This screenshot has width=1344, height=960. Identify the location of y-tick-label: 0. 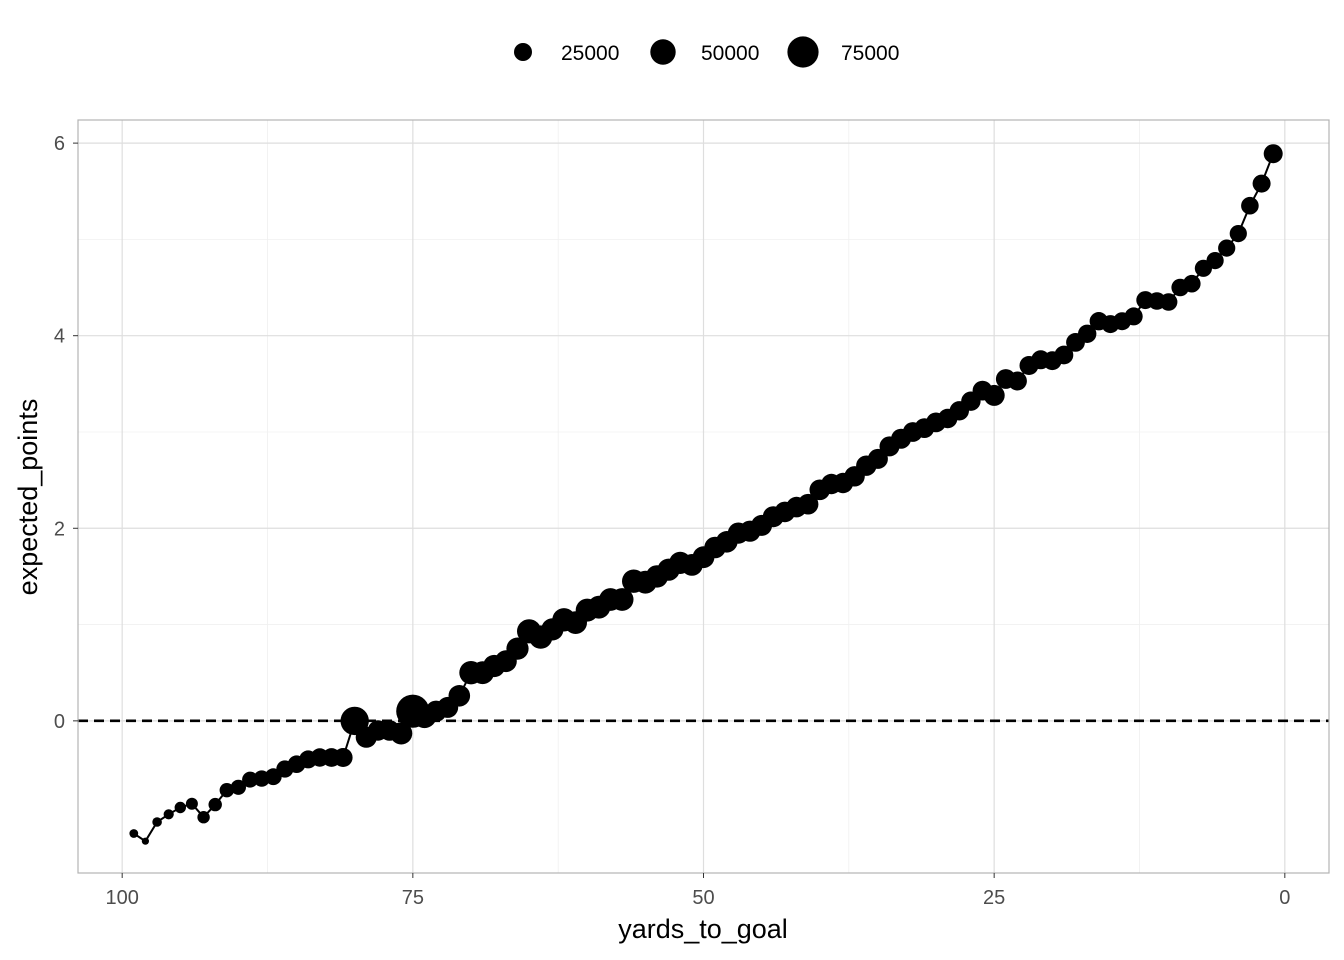
(59, 722).